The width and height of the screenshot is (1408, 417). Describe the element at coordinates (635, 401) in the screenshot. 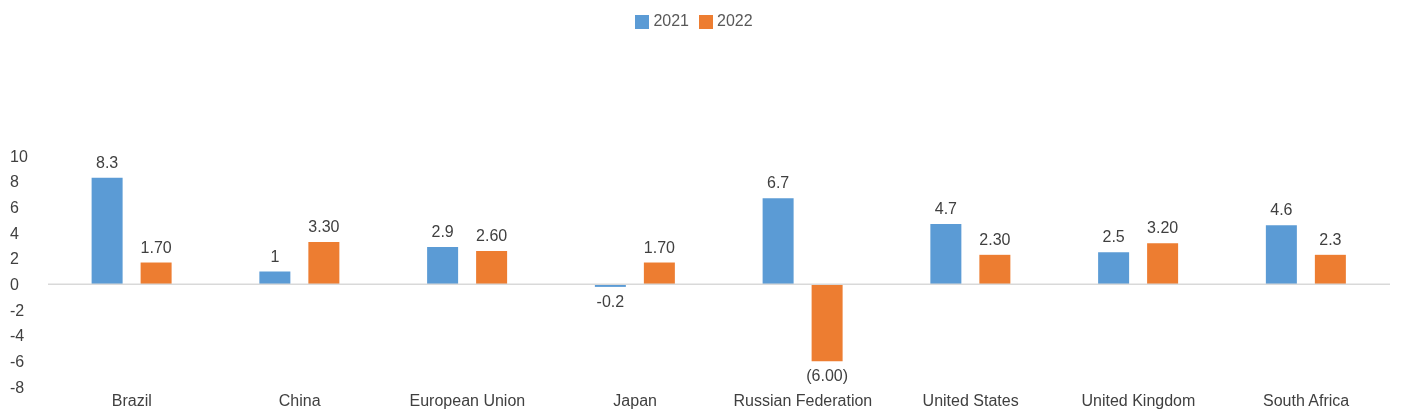

I see `x-tick-label: Japan` at that location.